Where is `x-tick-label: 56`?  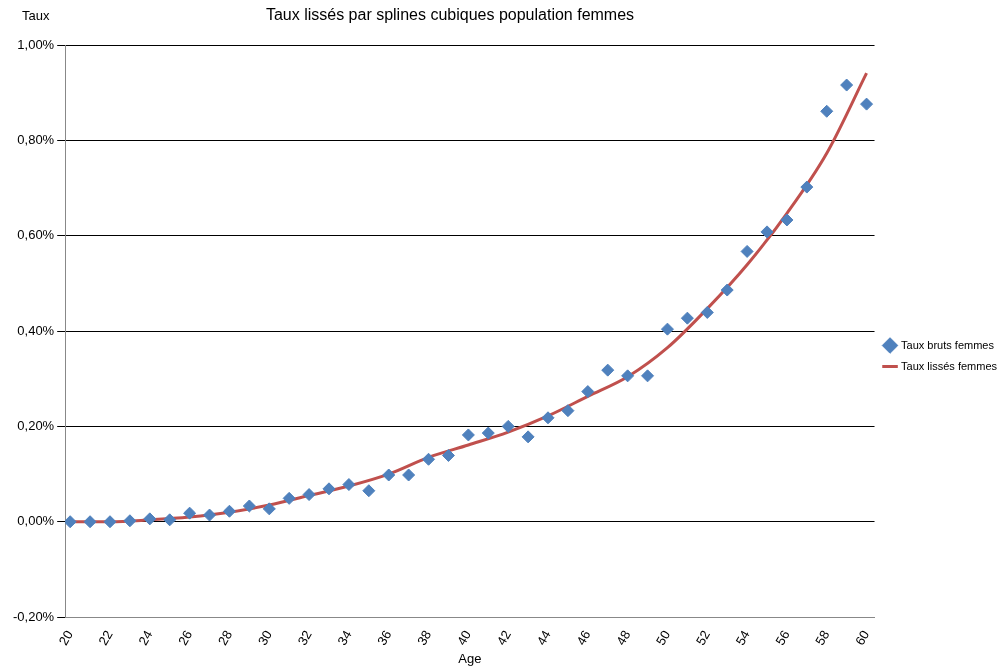 x-tick-label: 56 is located at coordinates (782, 637).